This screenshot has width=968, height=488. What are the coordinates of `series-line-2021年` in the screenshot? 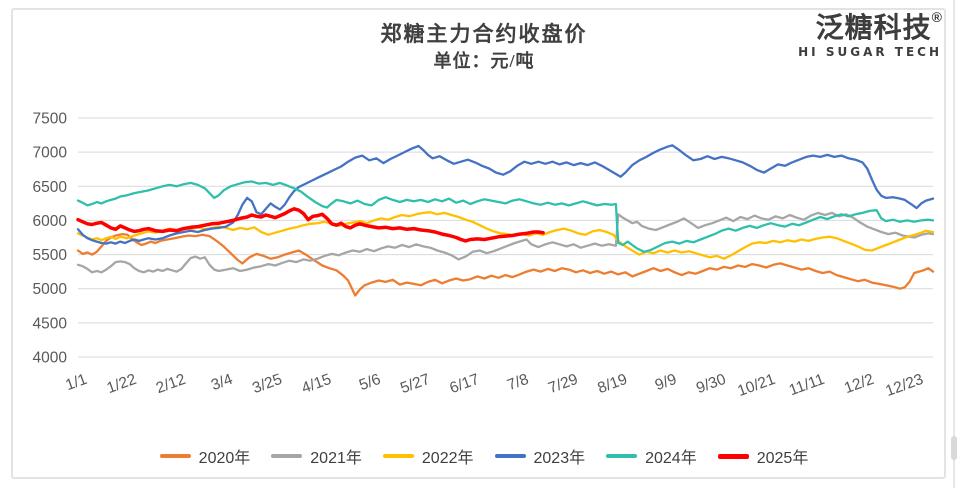 It's located at (505, 242).